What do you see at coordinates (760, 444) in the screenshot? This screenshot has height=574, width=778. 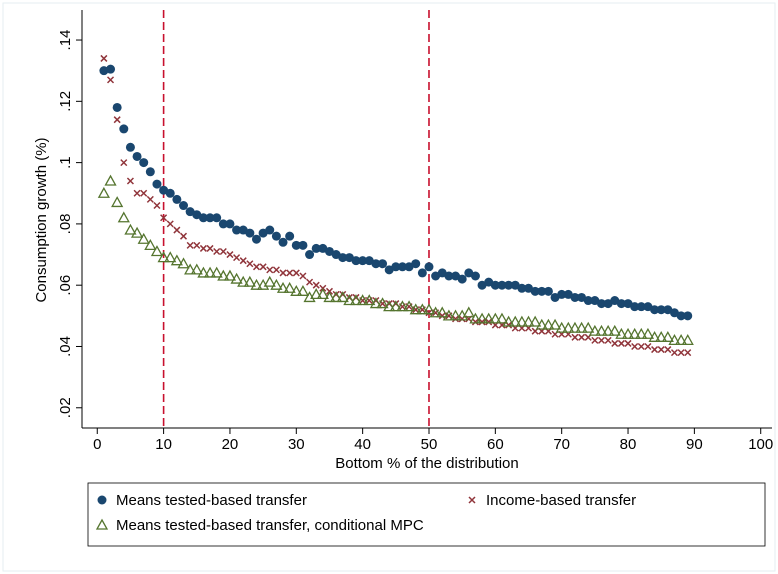 I see `x-tick-label: 100` at bounding box center [760, 444].